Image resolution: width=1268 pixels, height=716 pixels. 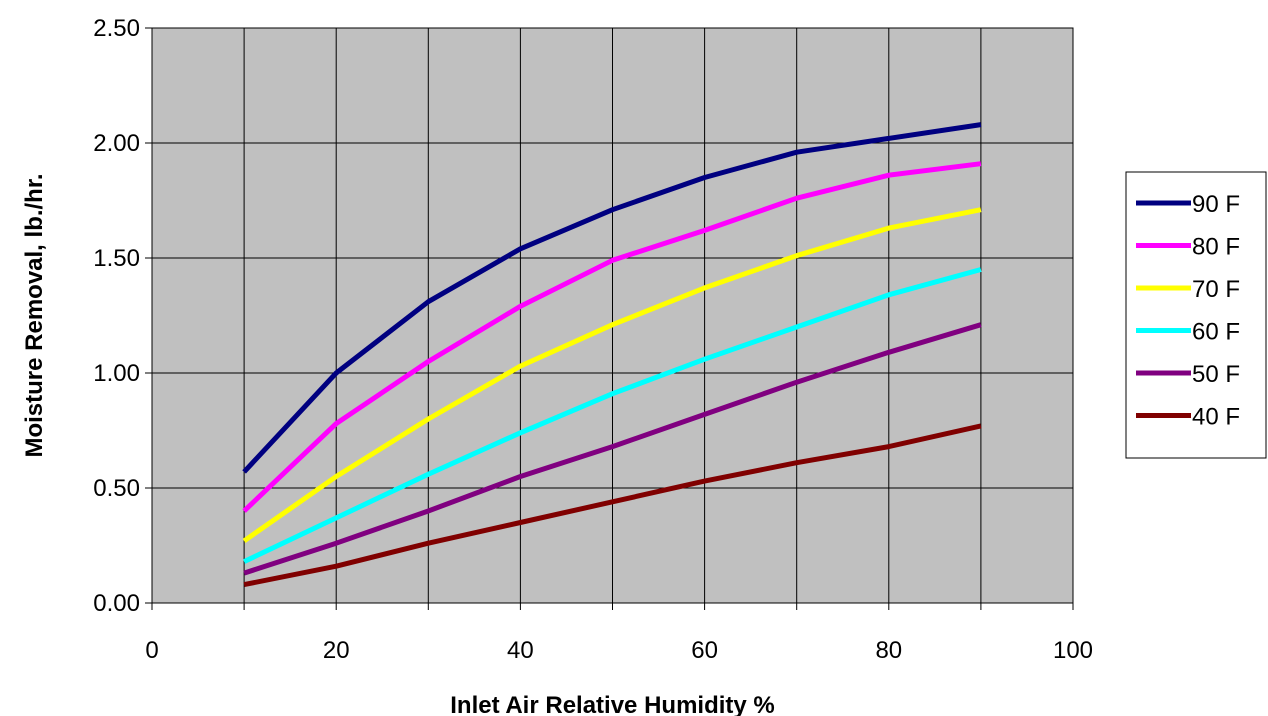 I want to click on legend-label-90-f: 90 F, so click(x=1216, y=204).